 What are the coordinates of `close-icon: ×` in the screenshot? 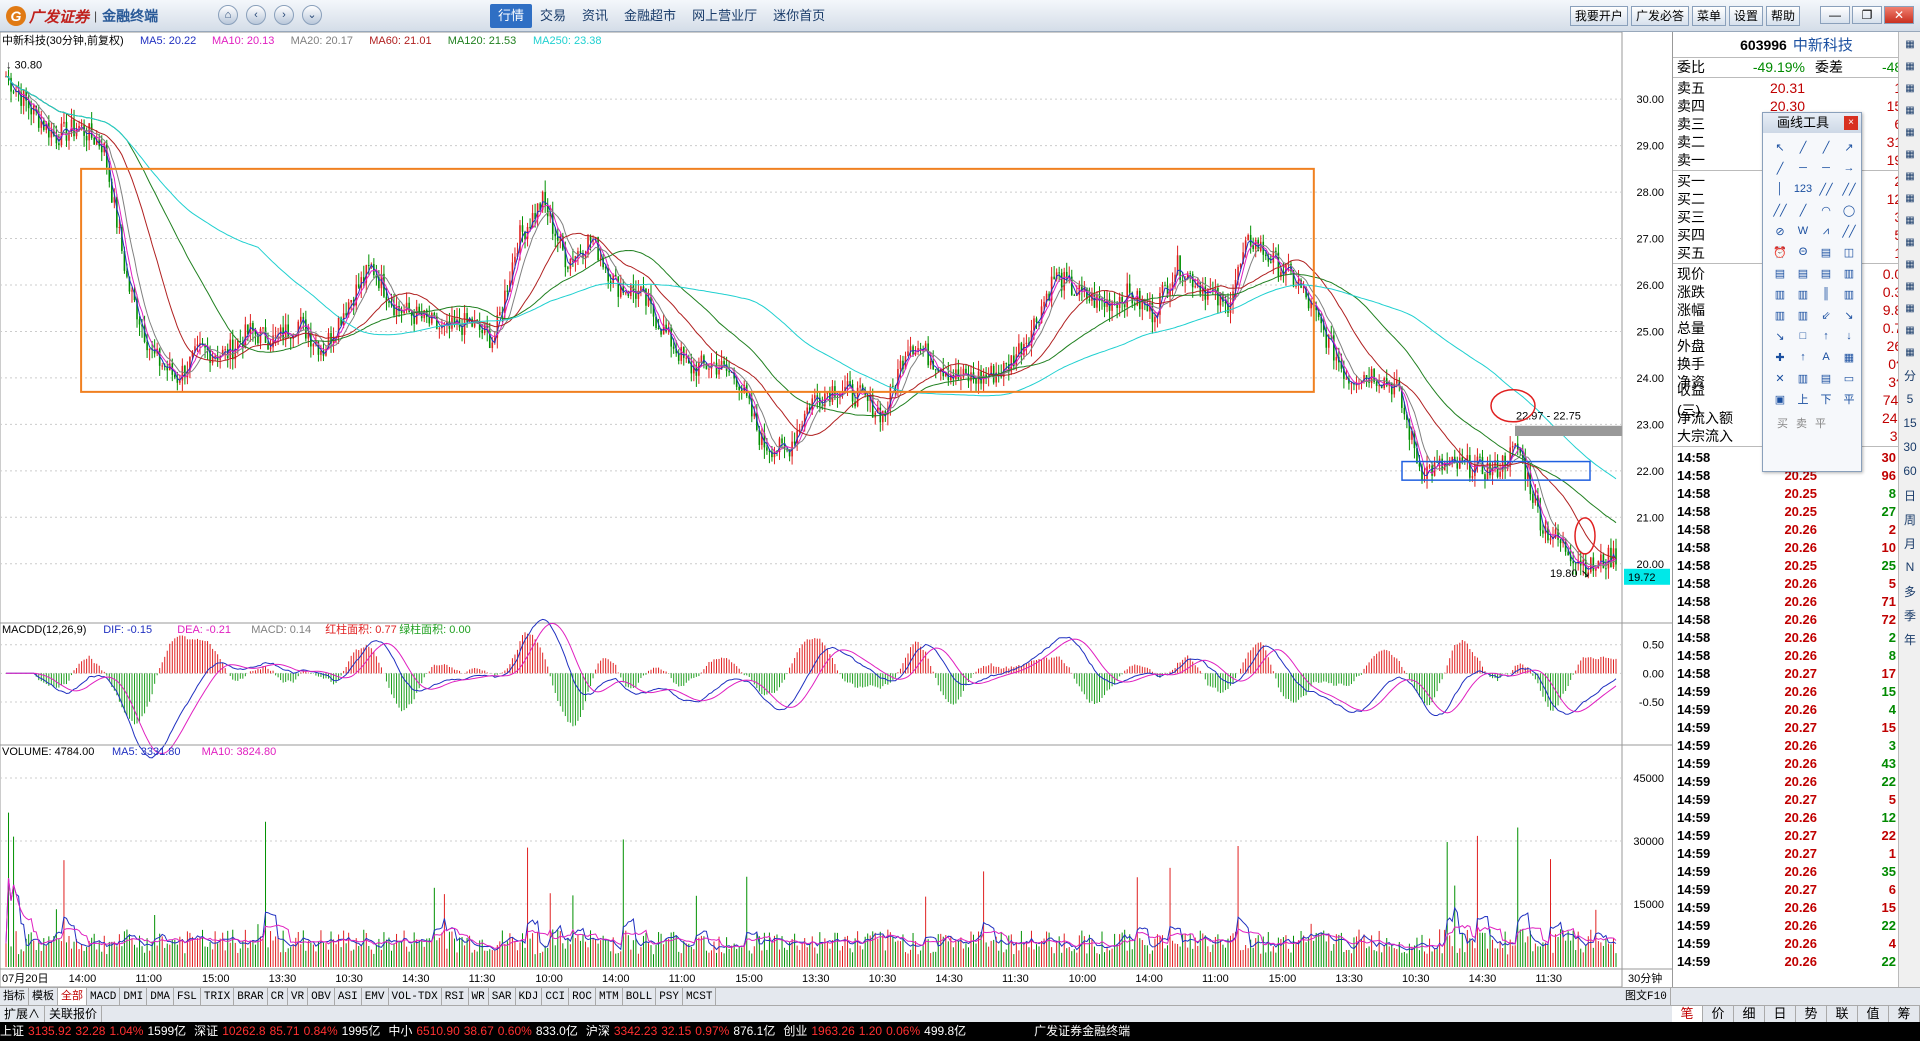 It's located at (1851, 123).